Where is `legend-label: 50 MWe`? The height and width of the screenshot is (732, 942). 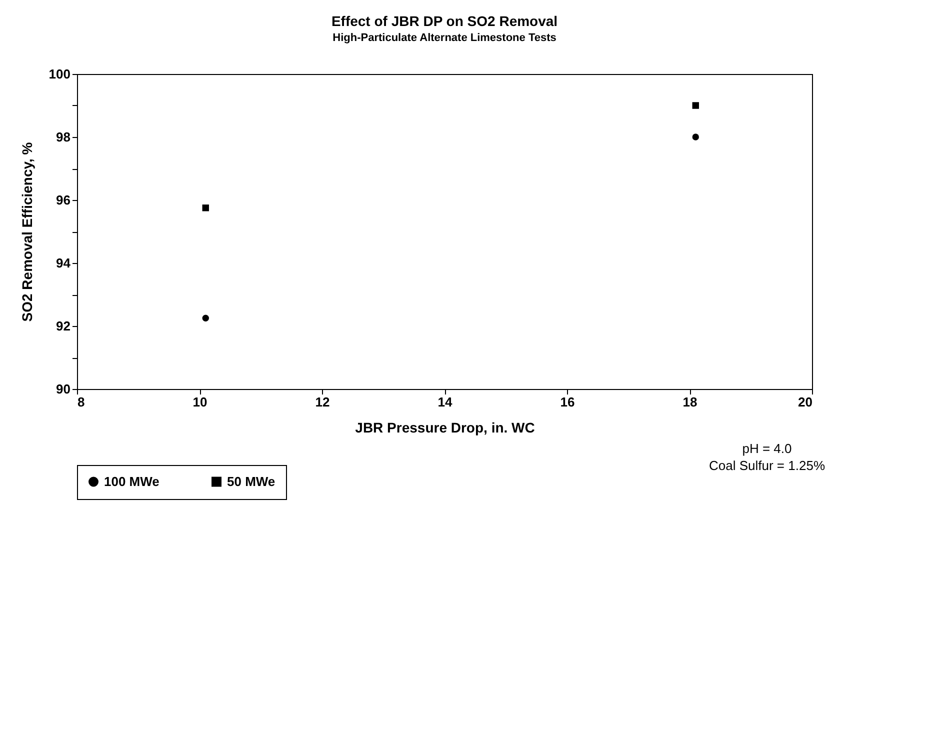
legend-label: 50 MWe is located at coordinates (251, 481).